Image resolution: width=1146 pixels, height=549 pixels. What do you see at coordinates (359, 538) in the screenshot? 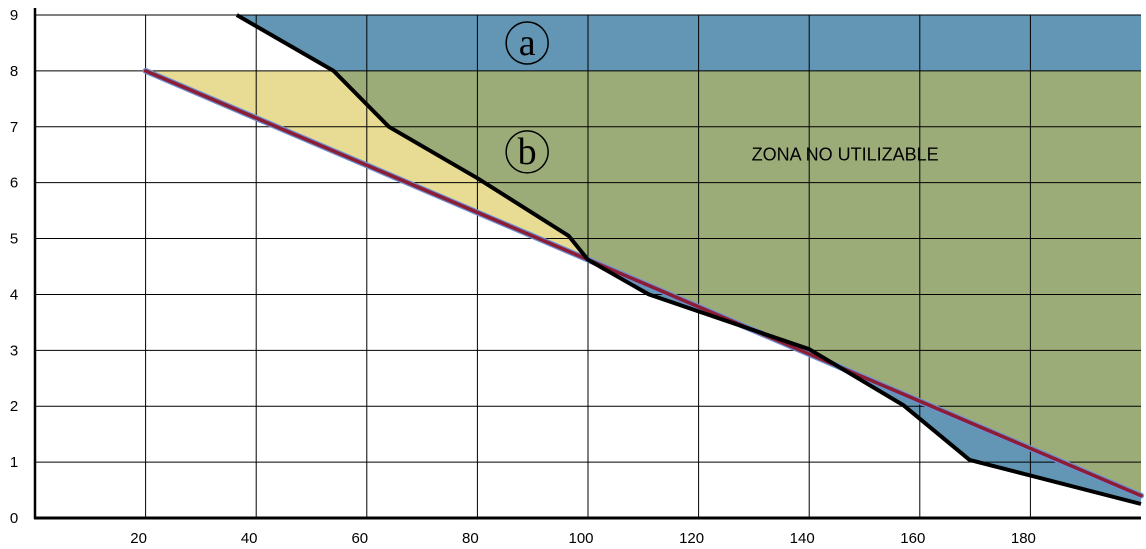
I see `x-tick-label: 60` at bounding box center [359, 538].